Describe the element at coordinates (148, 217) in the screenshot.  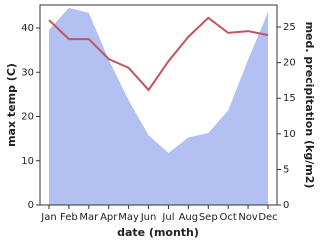
I see `x-tick-label: Jun` at that location.